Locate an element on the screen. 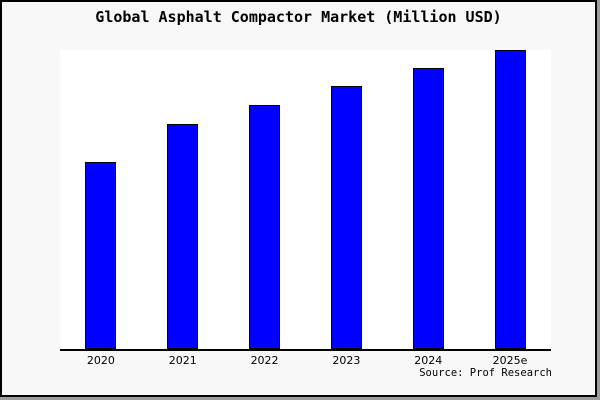  x-tick-label-2024: 2024 is located at coordinates (428, 360).